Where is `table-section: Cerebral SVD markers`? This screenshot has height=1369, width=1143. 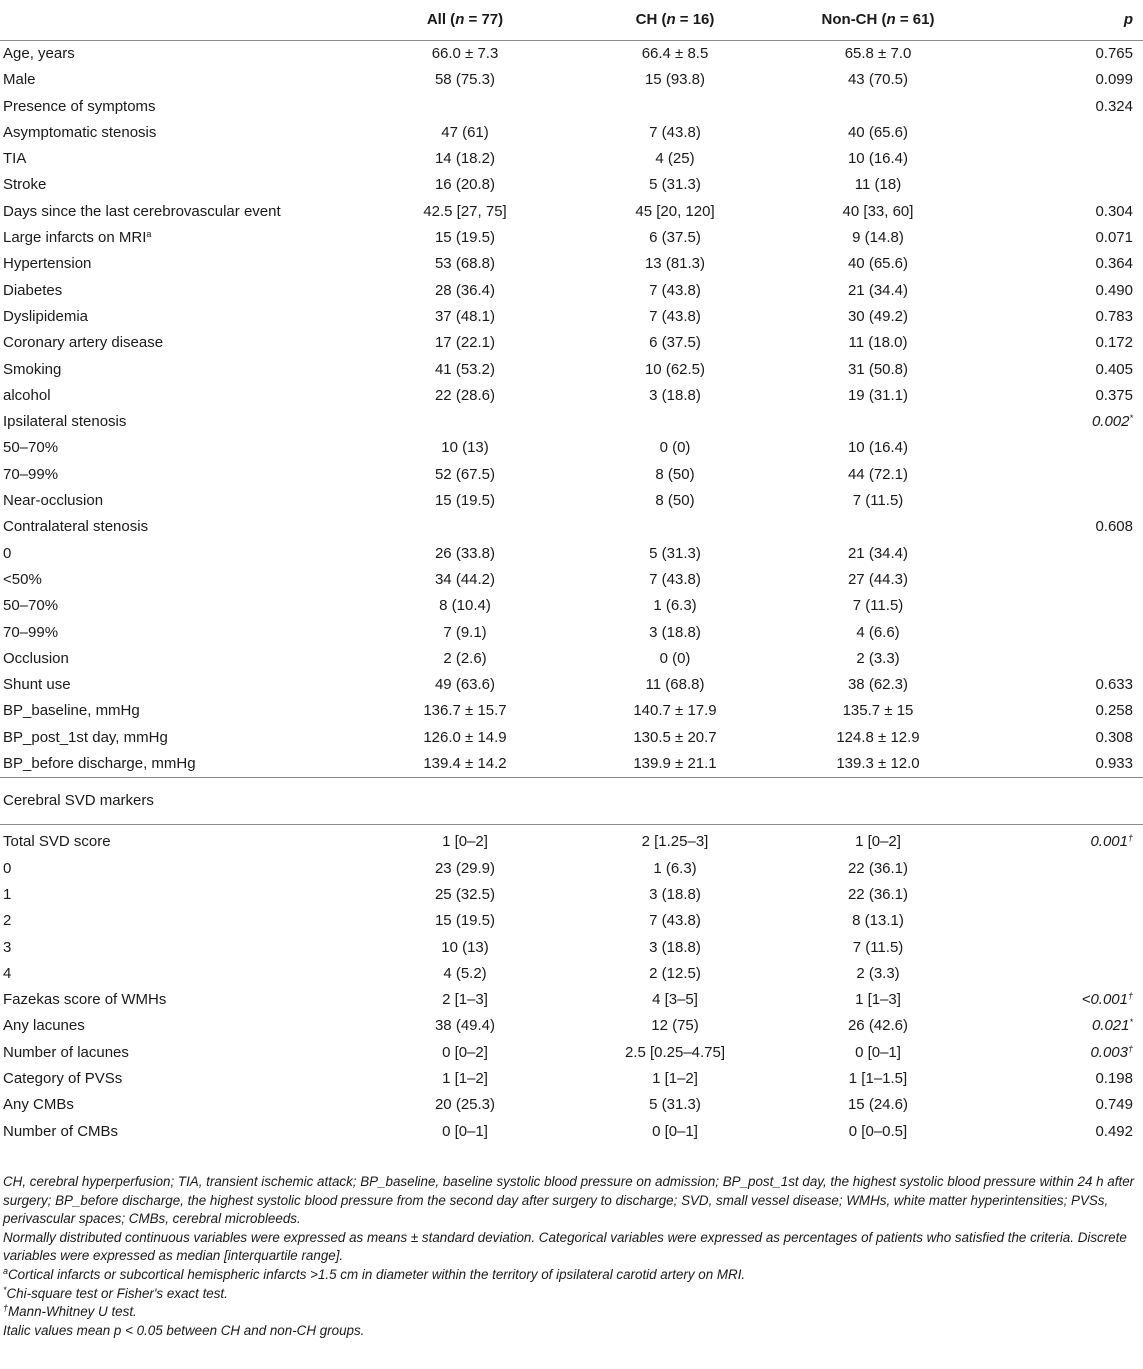 table-section: Cerebral SVD markers is located at coordinates (571, 801).